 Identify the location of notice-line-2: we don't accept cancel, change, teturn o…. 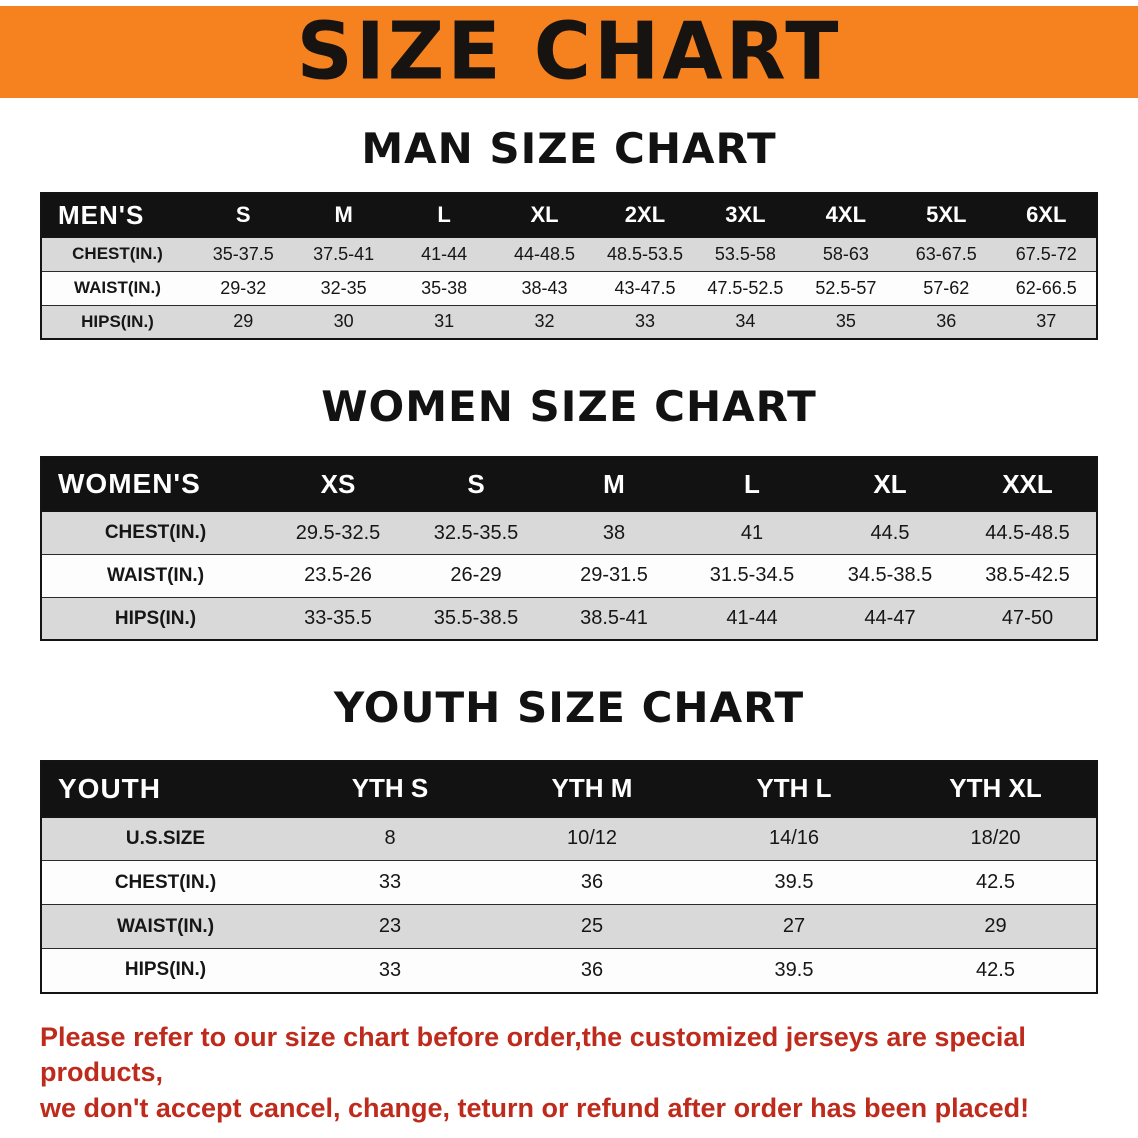
(535, 1107).